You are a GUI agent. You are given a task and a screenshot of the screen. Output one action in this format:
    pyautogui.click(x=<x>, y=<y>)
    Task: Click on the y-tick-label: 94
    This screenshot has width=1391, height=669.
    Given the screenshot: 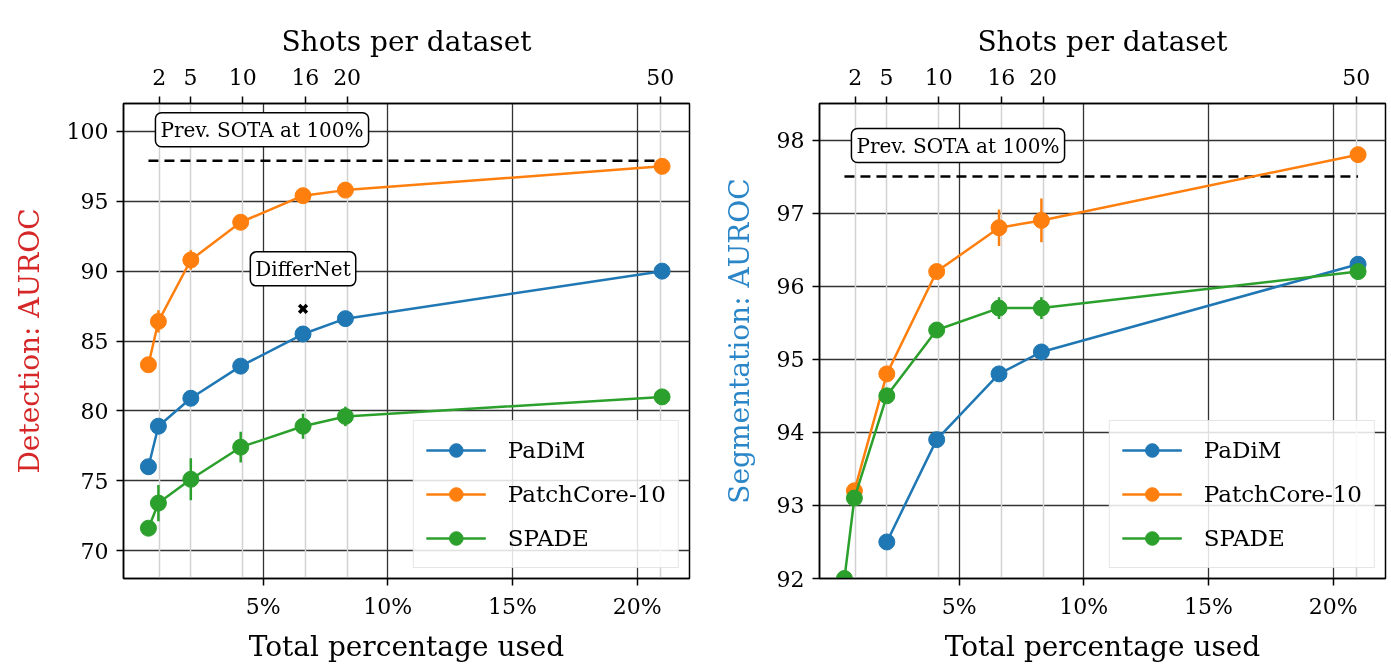 What is the action you would take?
    pyautogui.click(x=790, y=433)
    